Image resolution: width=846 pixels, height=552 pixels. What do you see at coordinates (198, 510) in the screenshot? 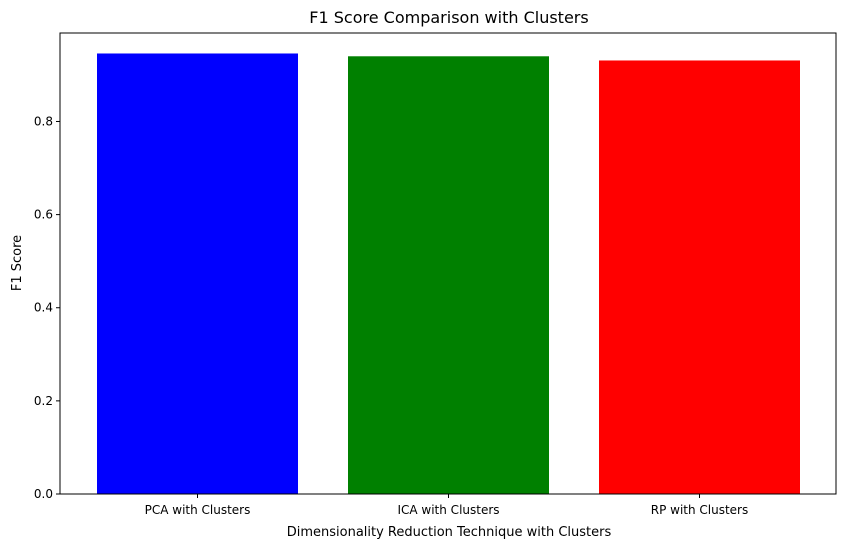
I see `x-tick-label: PCA with Clusters` at bounding box center [198, 510].